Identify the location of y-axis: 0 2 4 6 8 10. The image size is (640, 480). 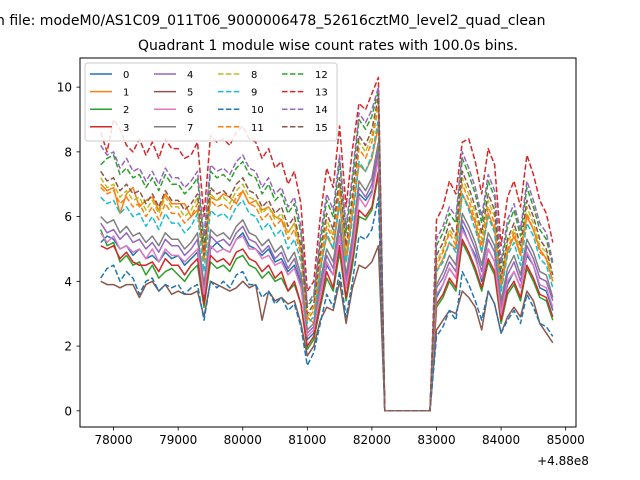
(68, 249).